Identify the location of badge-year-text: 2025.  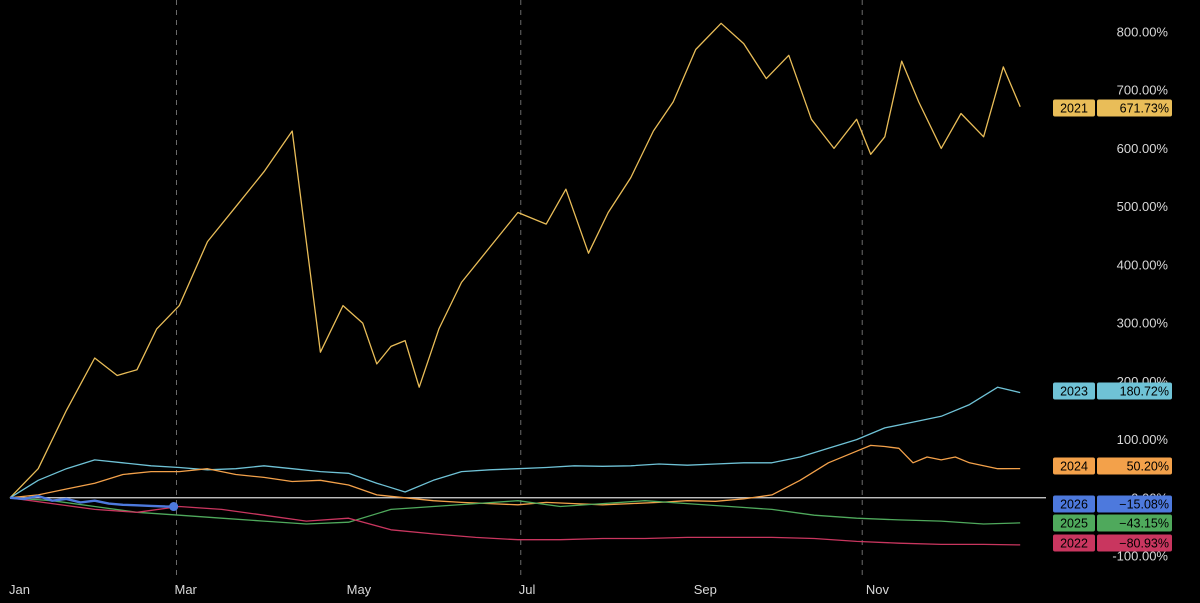
(1074, 524).